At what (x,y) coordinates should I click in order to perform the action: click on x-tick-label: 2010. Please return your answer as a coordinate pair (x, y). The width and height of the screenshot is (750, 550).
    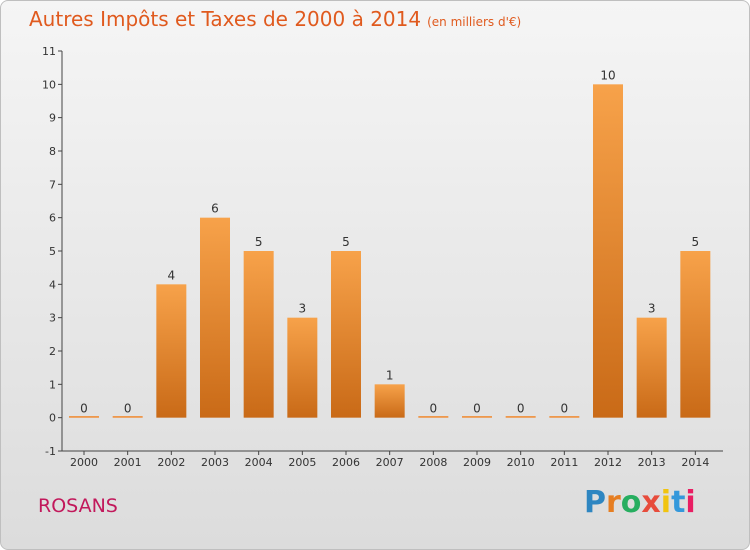
    Looking at the image, I should click on (521, 462).